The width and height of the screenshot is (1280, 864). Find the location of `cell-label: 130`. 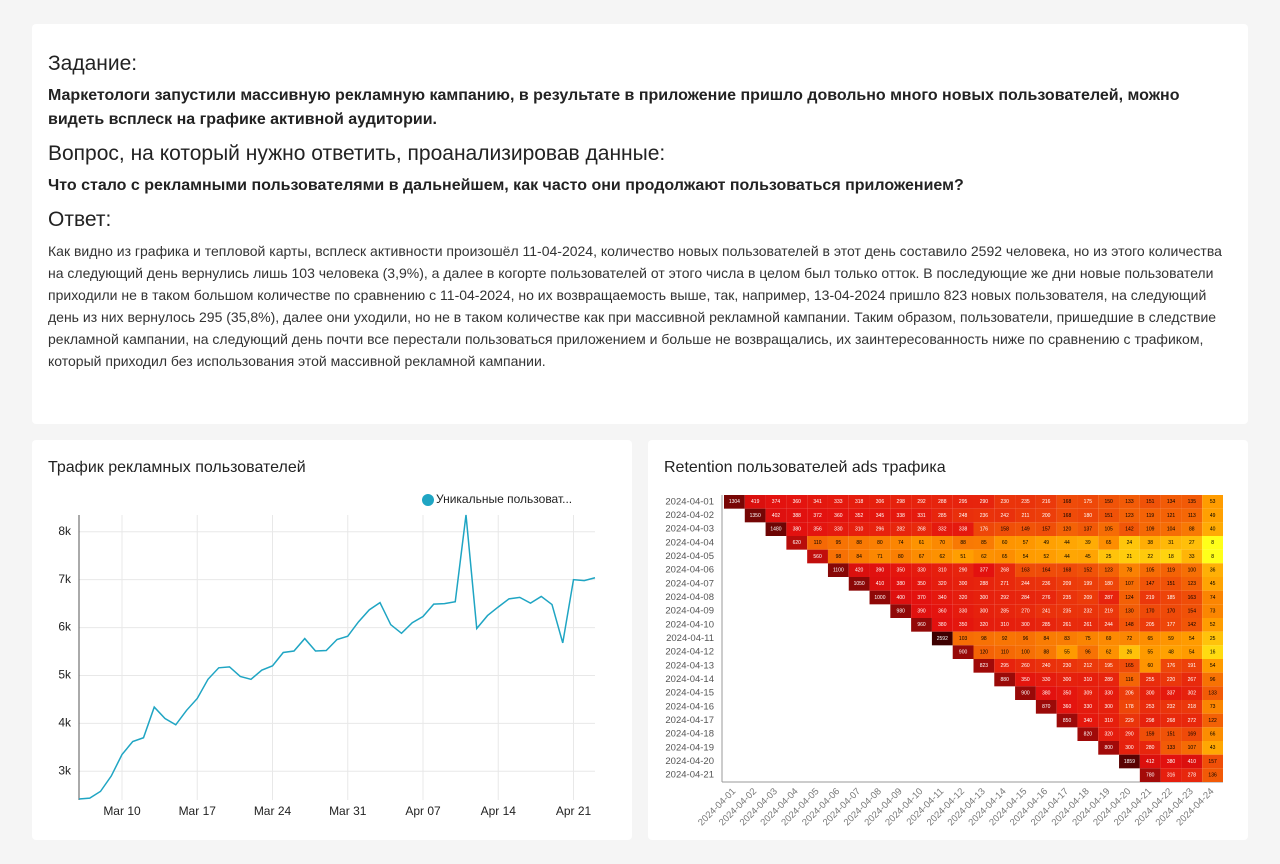

cell-label: 130 is located at coordinates (1129, 611).